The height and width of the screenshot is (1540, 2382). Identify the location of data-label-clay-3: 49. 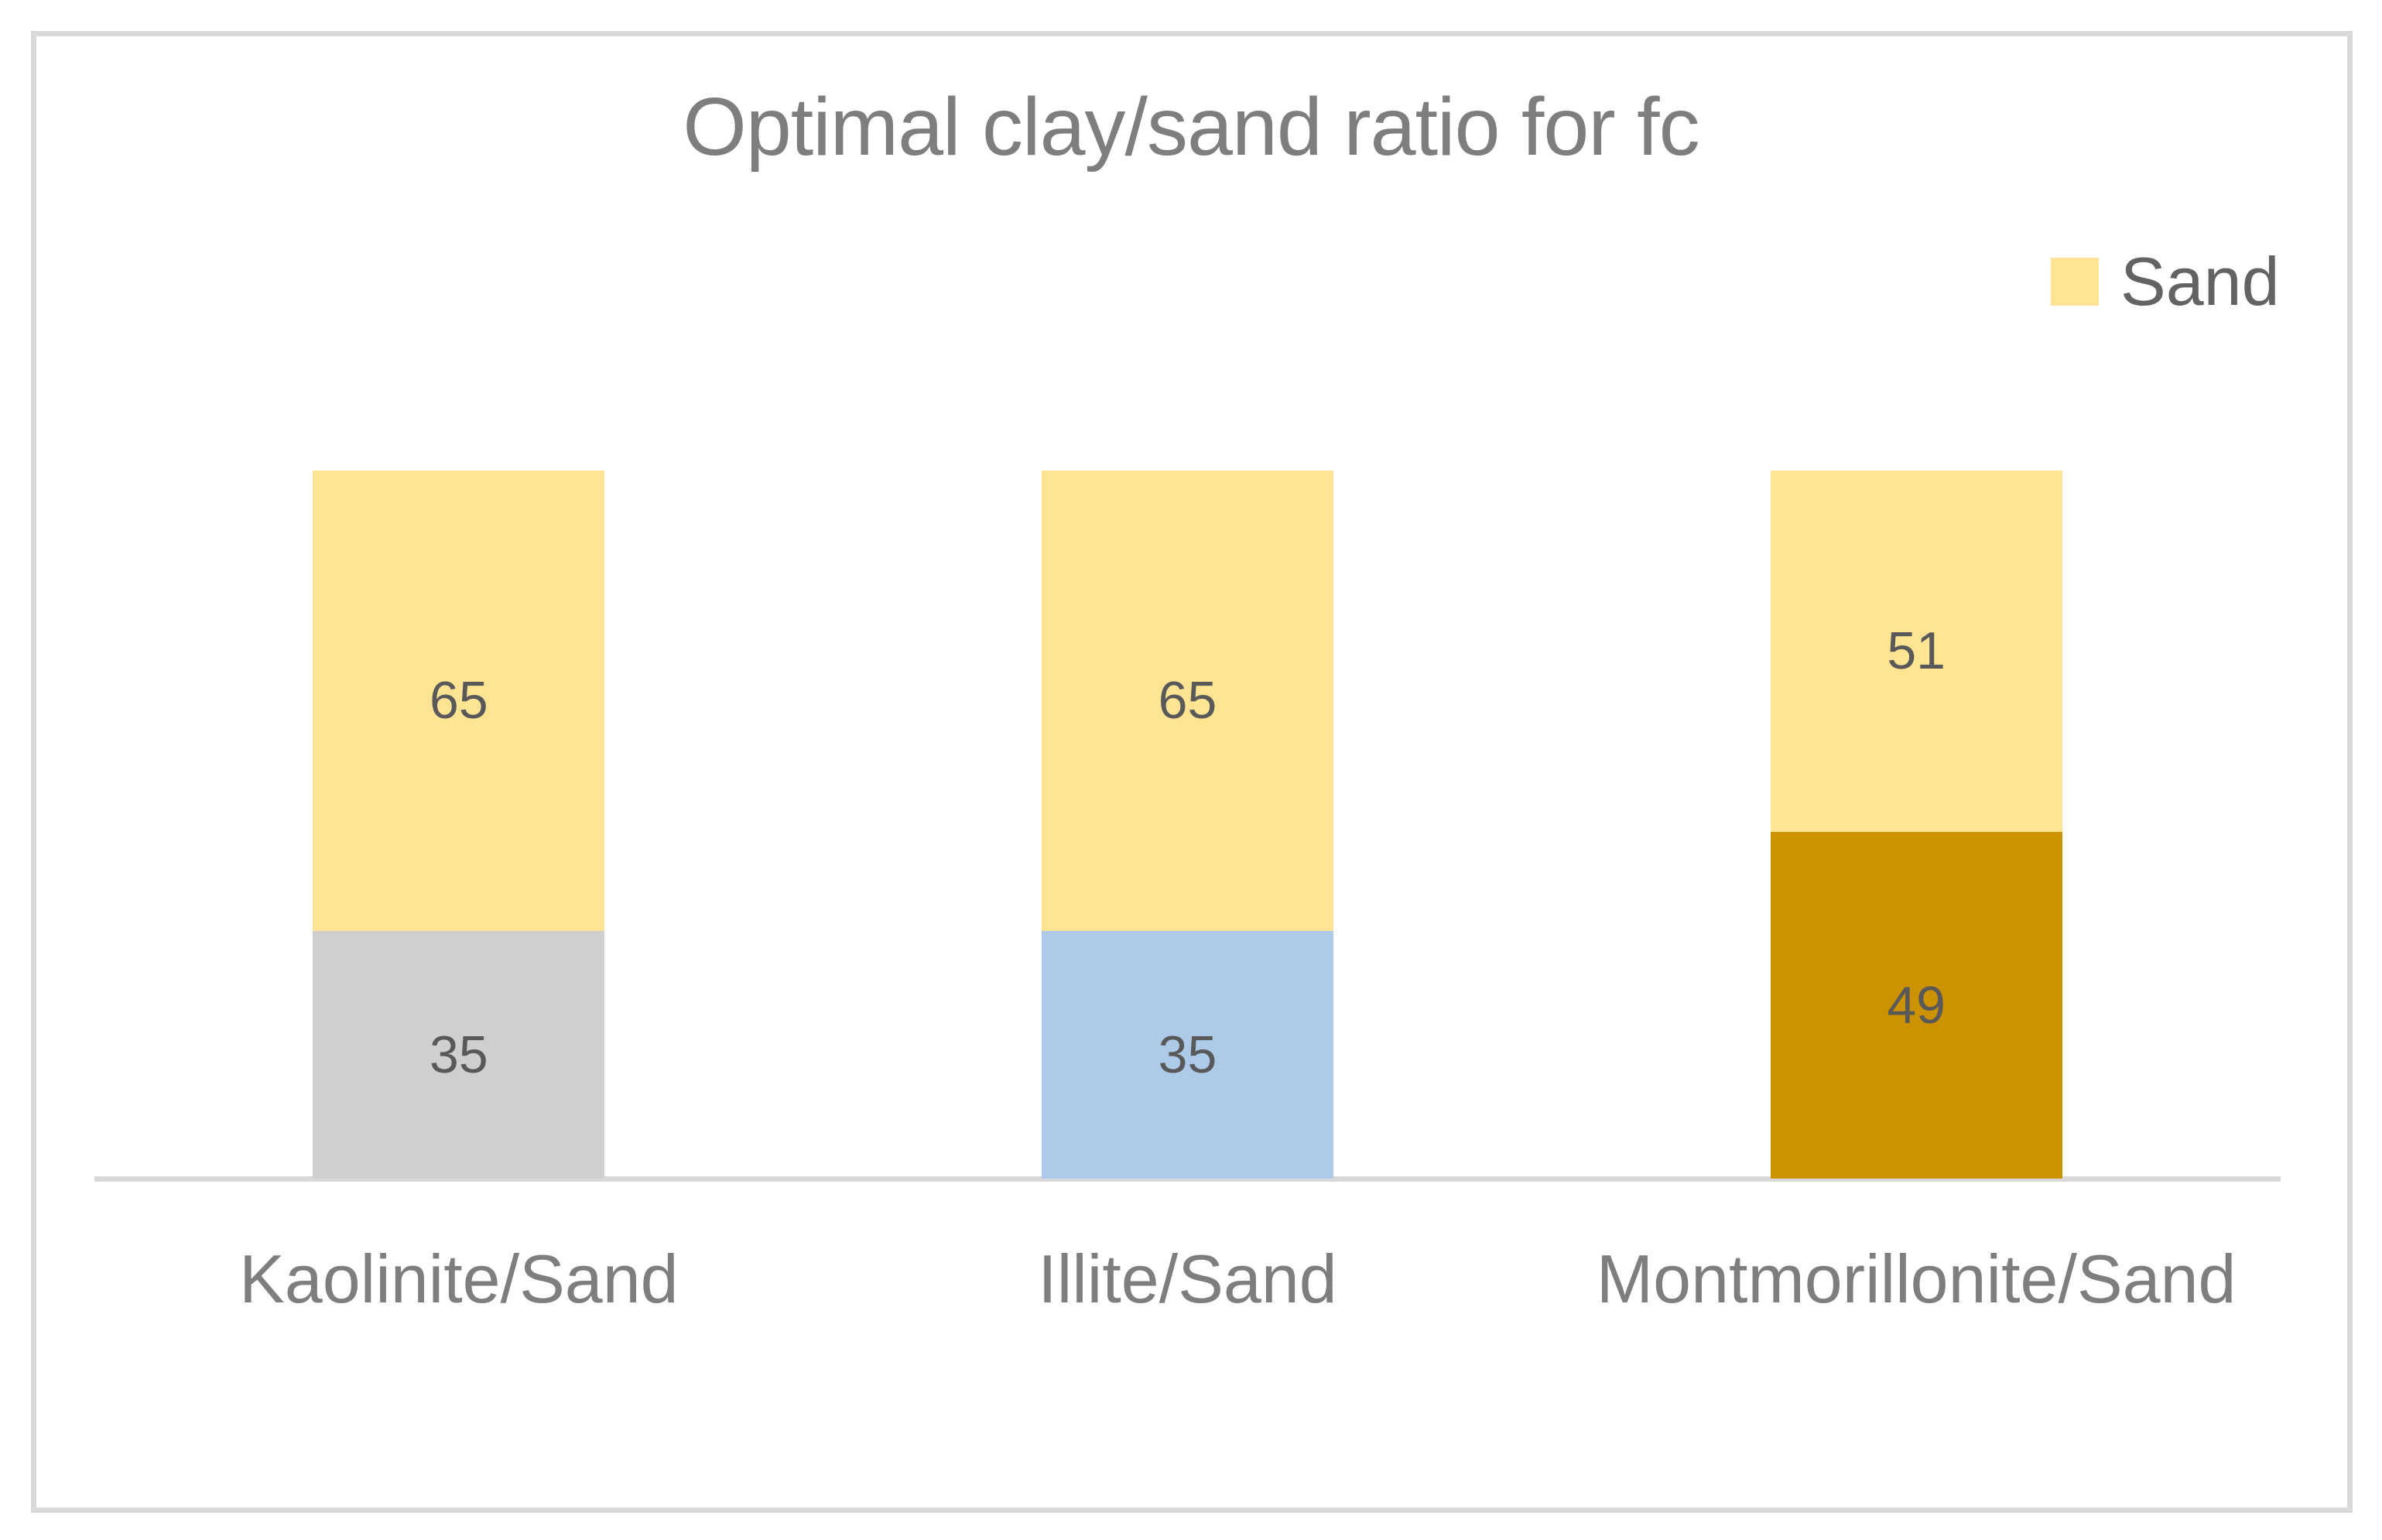
(1917, 1005).